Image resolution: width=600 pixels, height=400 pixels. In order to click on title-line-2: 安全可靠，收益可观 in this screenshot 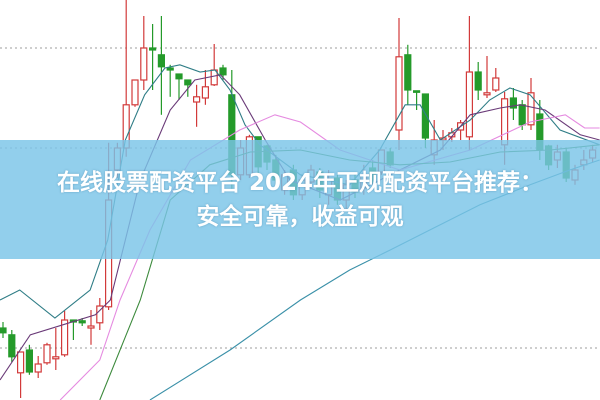, I will do `click(300, 216)`.